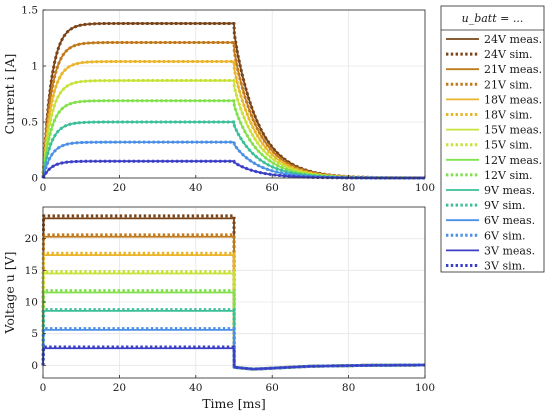 This screenshot has height=417, width=550. I want to click on legend-label-9: 12V sim., so click(508, 175).